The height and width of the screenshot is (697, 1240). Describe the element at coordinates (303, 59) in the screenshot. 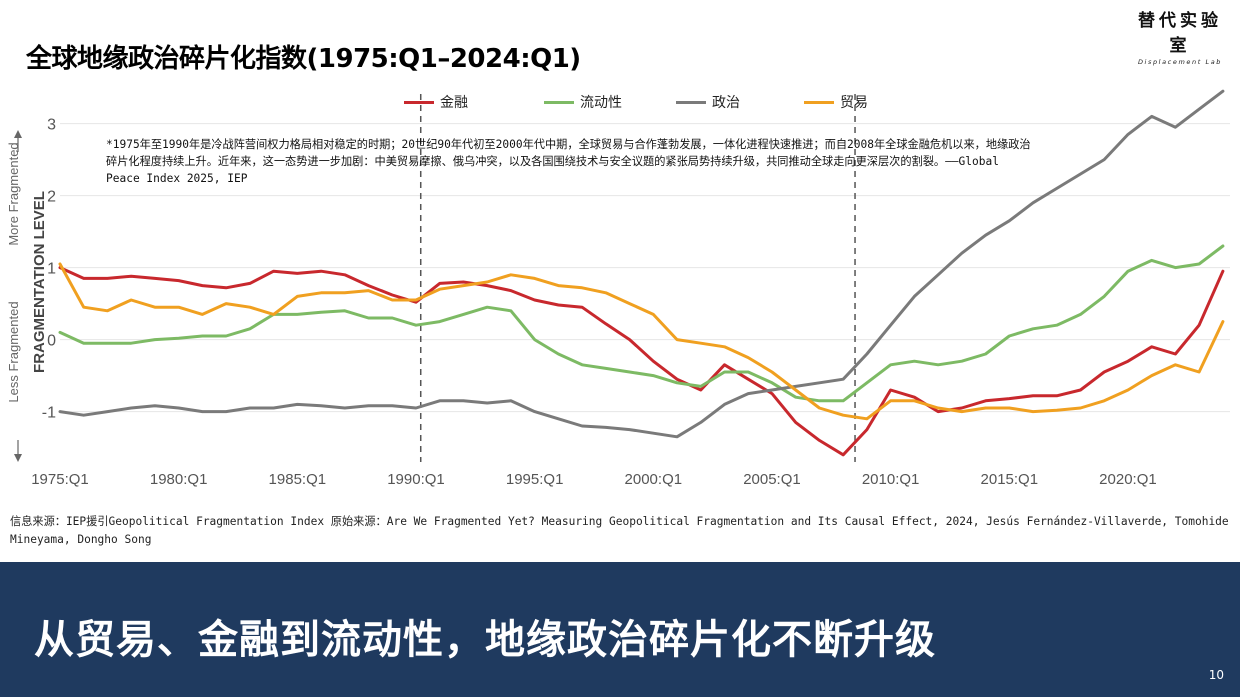

I see `page-title: 全球地缘政治碎片化指数(1975:Q1–2024:Q1)` at that location.